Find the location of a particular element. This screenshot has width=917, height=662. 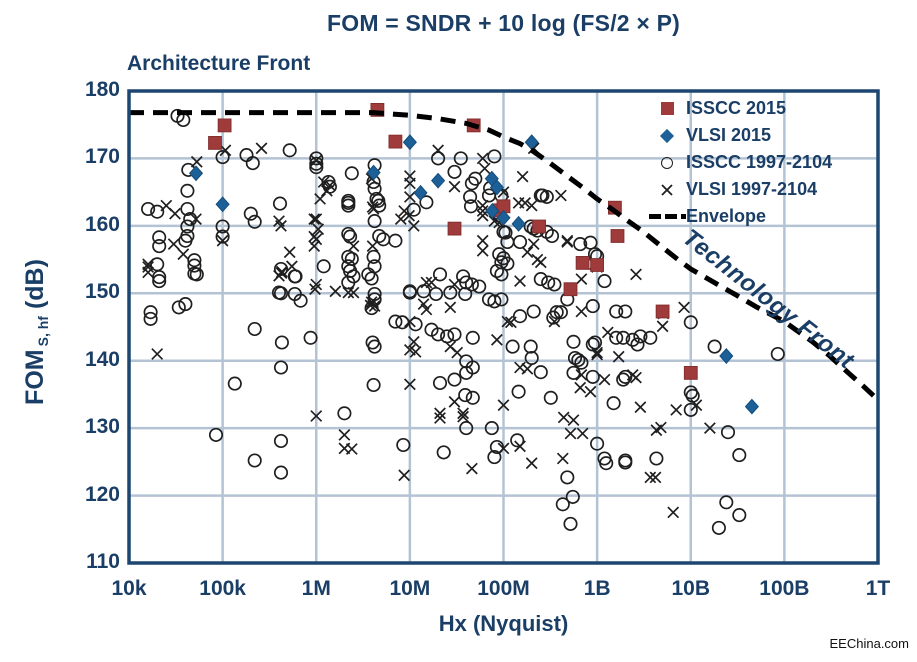

legend-item-vlsi-2015: VLSI 2015 is located at coordinates (740, 135).